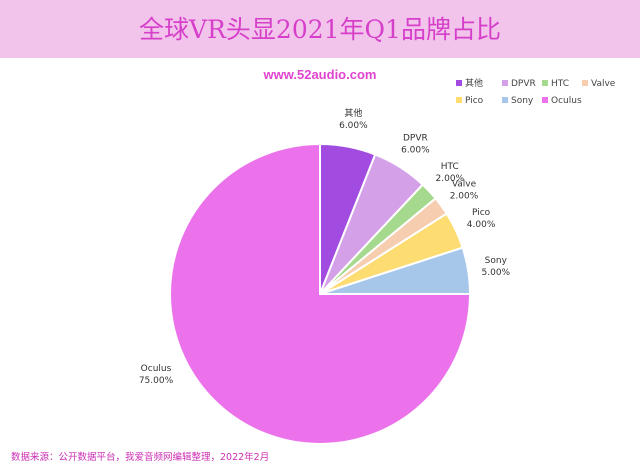 Image resolution: width=640 pixels, height=474 pixels. What do you see at coordinates (320, 74) in the screenshot?
I see `website-label: www.52audio.com` at bounding box center [320, 74].